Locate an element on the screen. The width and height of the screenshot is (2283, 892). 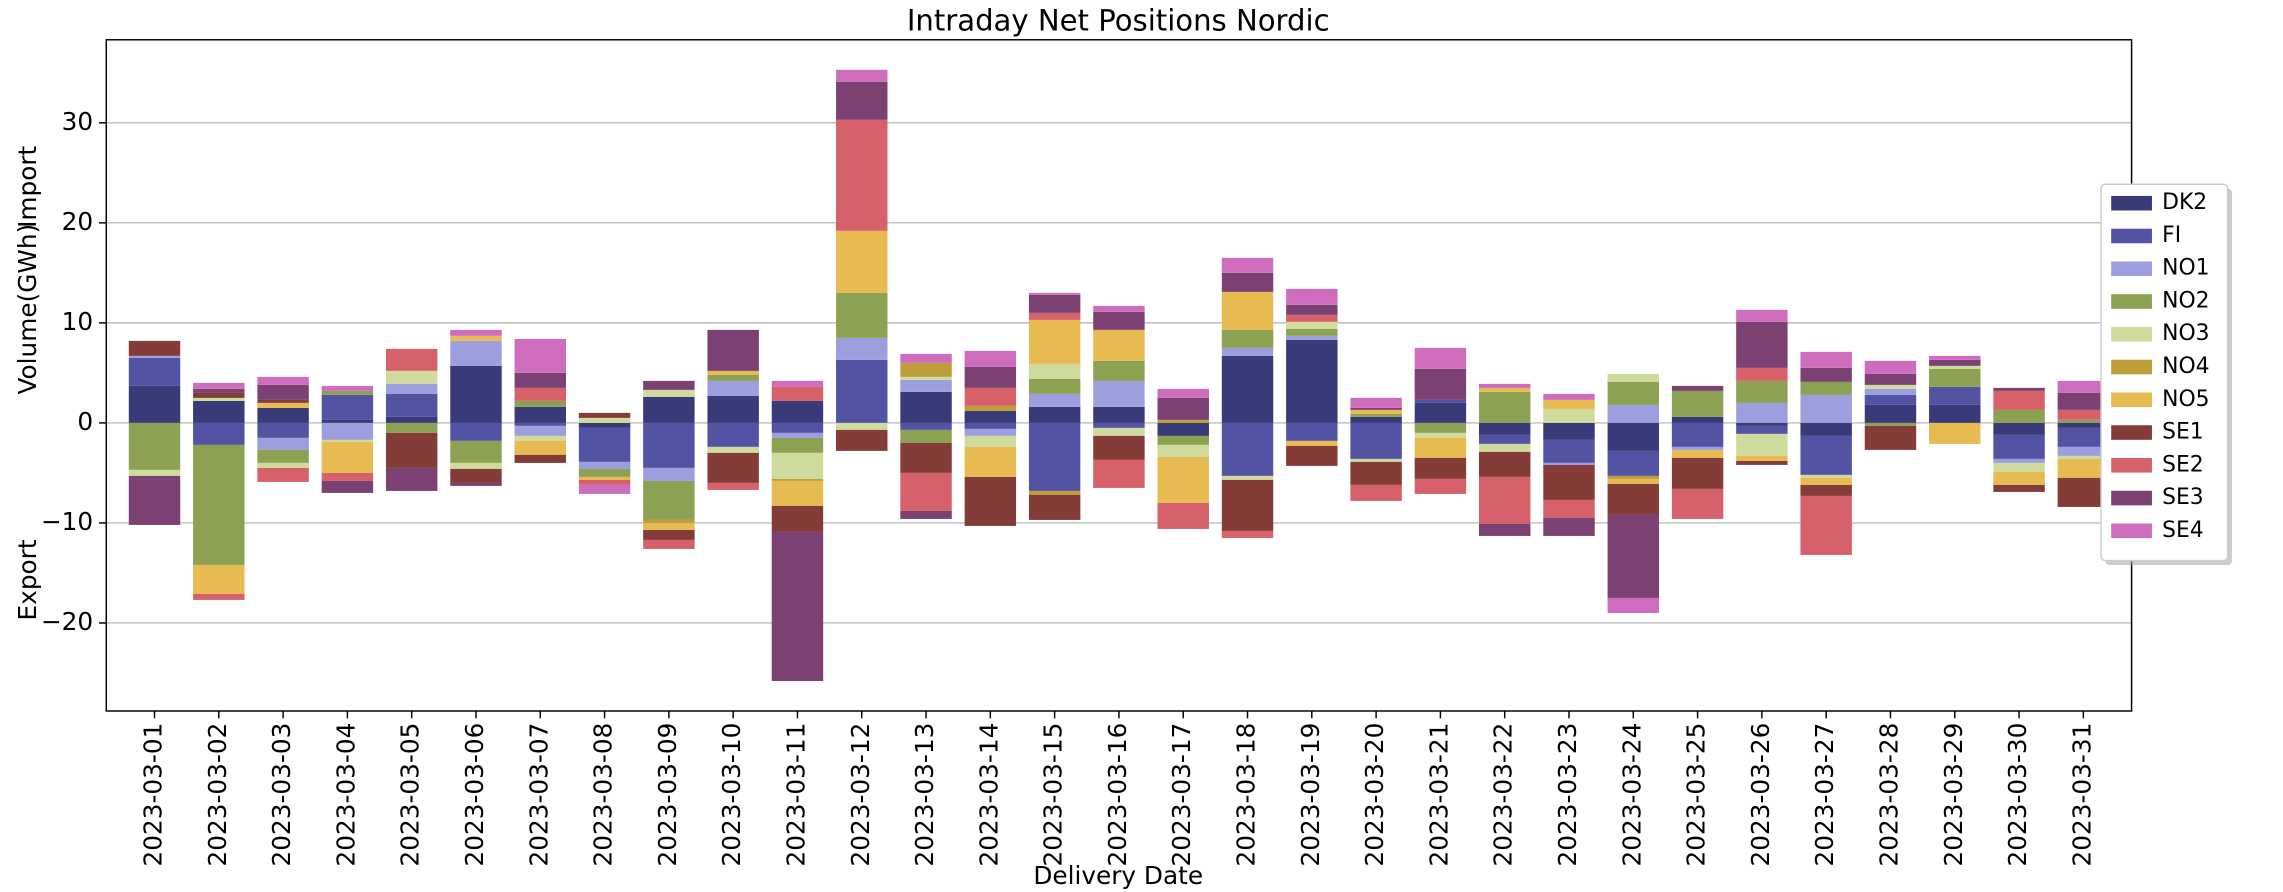
y-tick-label: 10 is located at coordinates (78, 321).